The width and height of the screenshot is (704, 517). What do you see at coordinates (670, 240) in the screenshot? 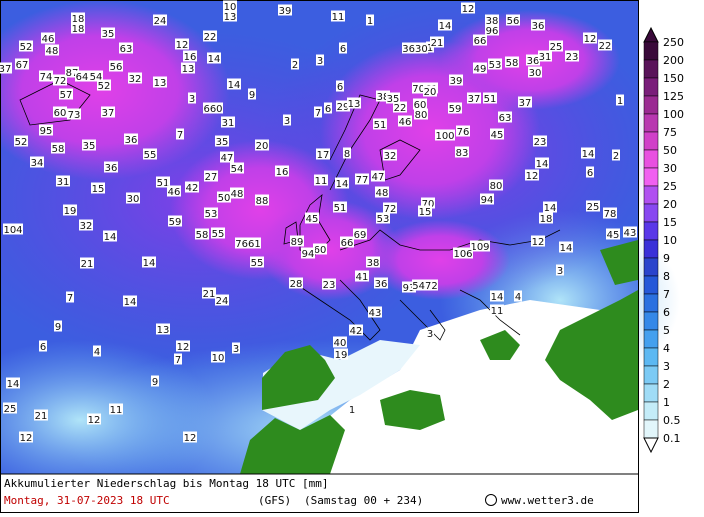
I see `colorbar-label: 10` at bounding box center [670, 240].